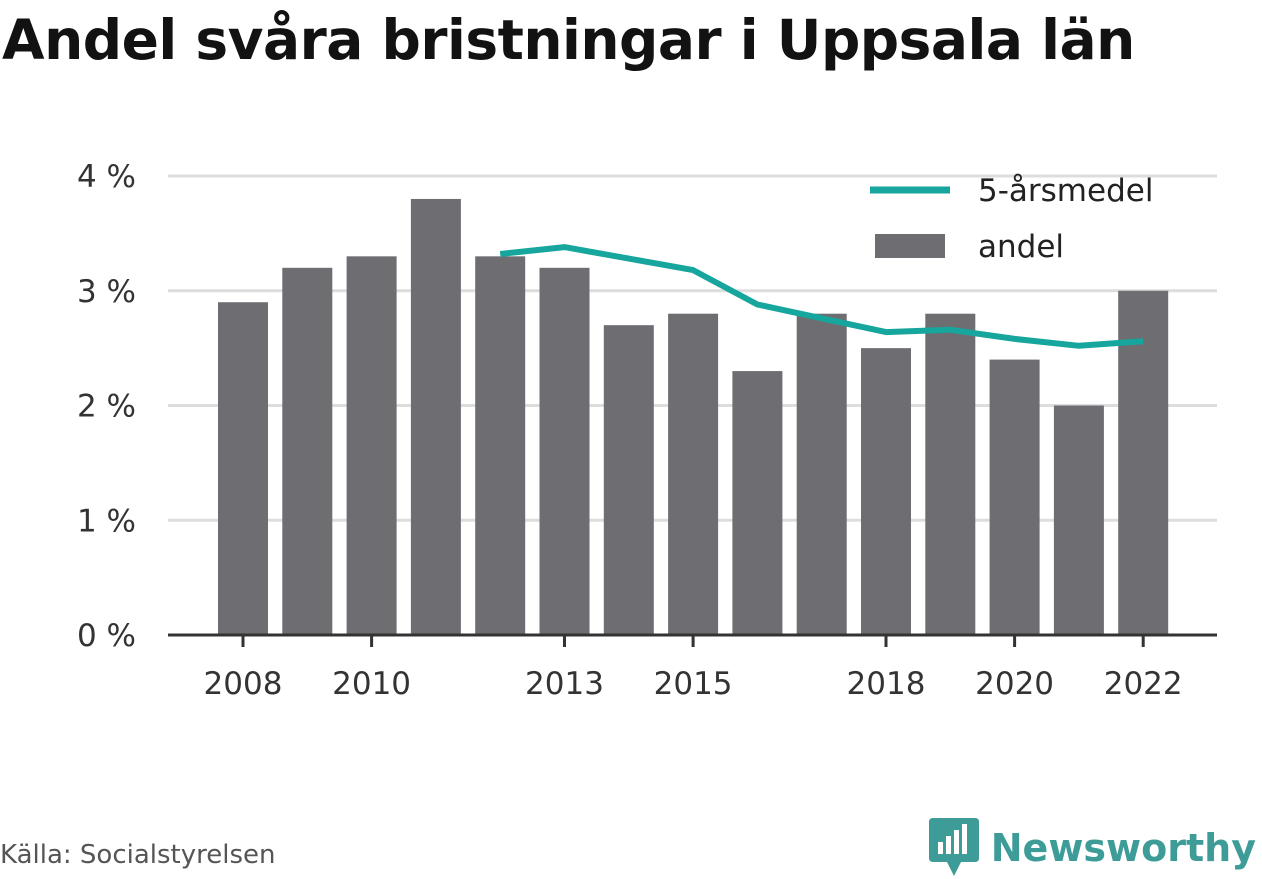 Image resolution: width=1262 pixels, height=879 pixels. What do you see at coordinates (106, 407) in the screenshot?
I see `y-tick-label: 2 %` at bounding box center [106, 407].